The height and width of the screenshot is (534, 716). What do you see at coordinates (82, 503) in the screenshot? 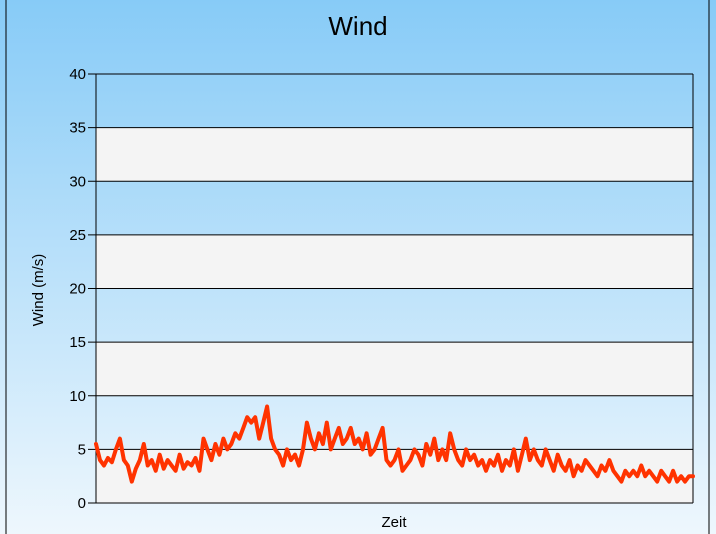
I see `y-tick-label-0: 0` at bounding box center [82, 503].